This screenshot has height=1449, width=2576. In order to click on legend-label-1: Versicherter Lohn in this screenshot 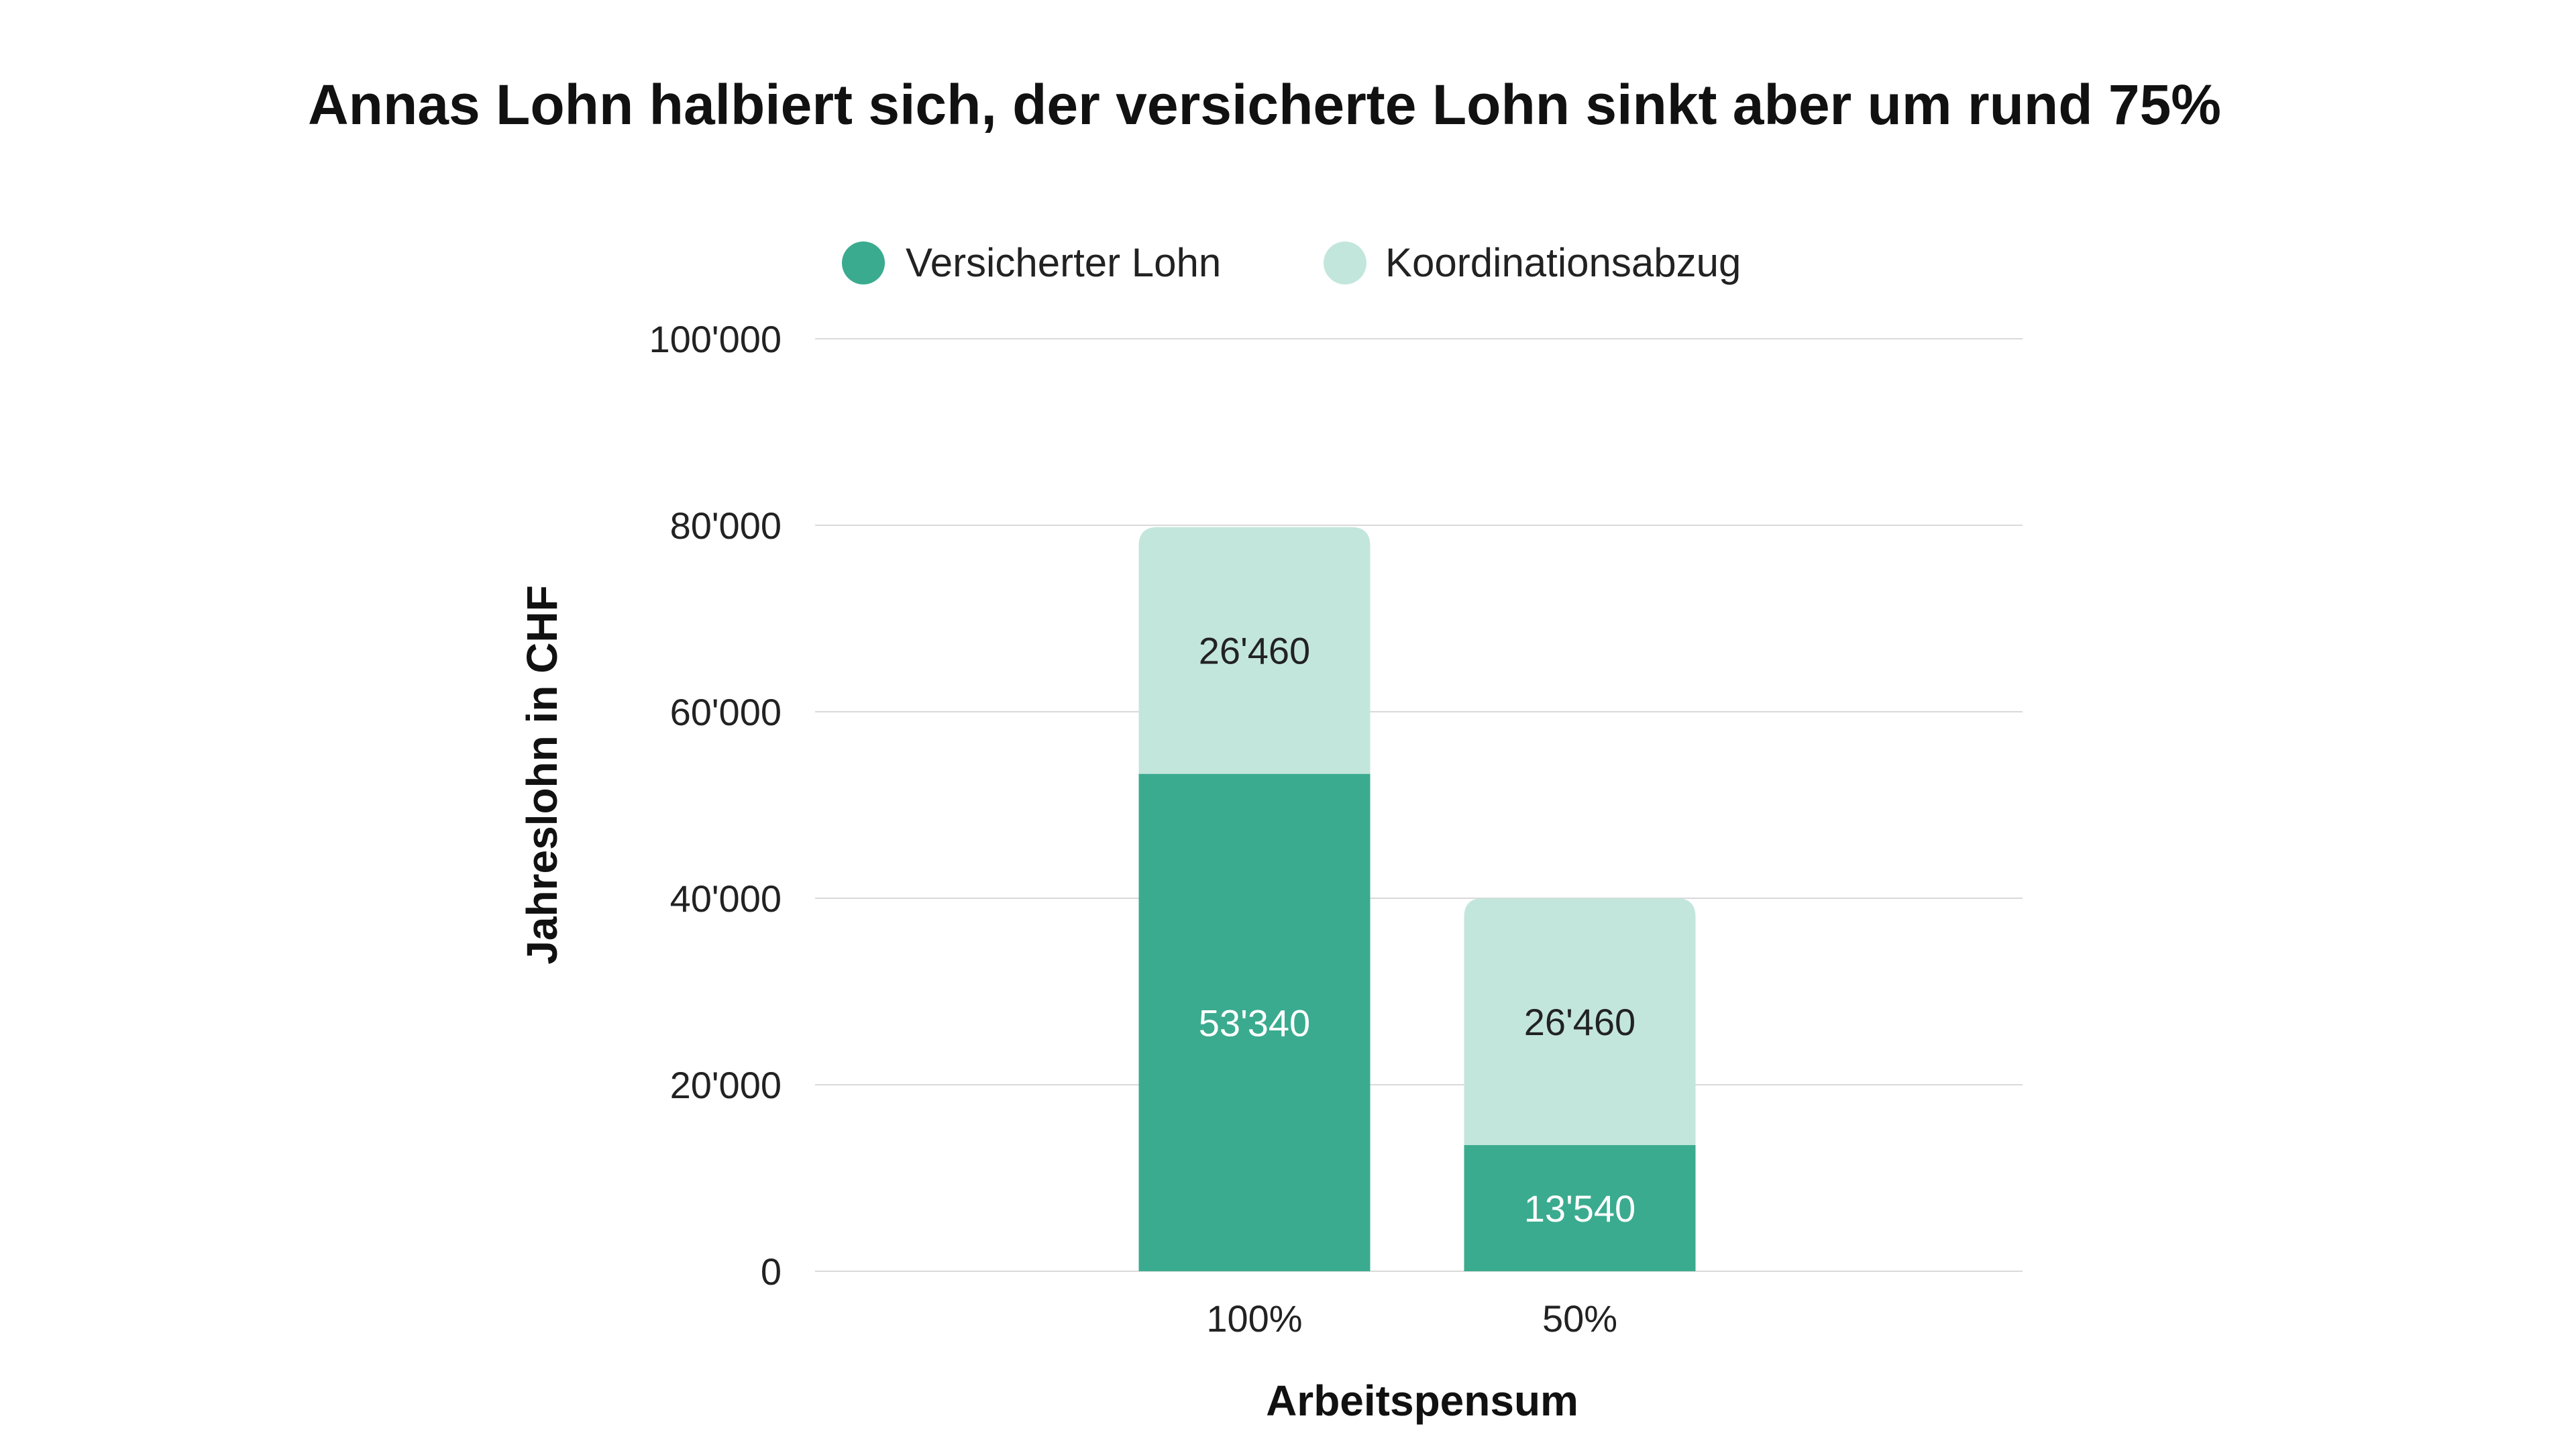, I will do `click(1063, 262)`.